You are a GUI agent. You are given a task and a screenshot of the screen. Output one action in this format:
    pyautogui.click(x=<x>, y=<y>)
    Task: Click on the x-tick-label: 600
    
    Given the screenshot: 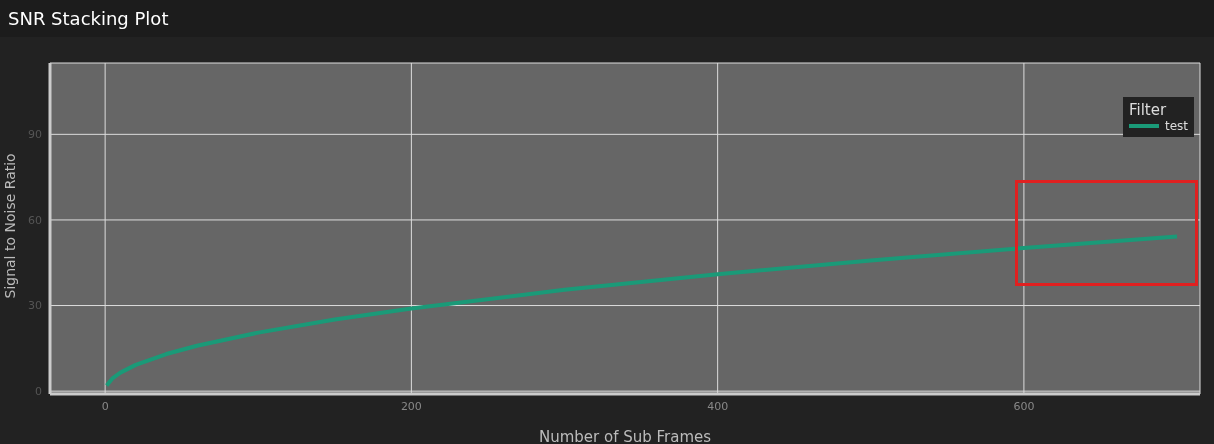 What is the action you would take?
    pyautogui.click(x=1024, y=406)
    